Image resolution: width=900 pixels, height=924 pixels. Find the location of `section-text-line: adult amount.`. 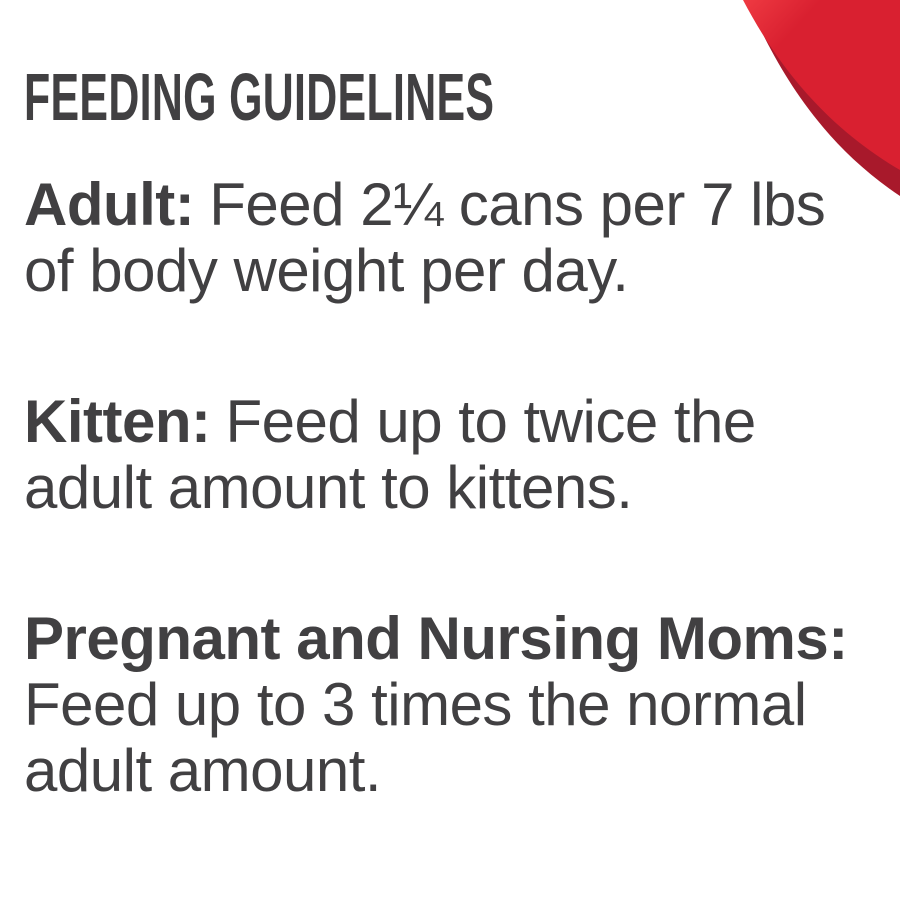

section-text-line: adult amount. is located at coordinates (203, 770).